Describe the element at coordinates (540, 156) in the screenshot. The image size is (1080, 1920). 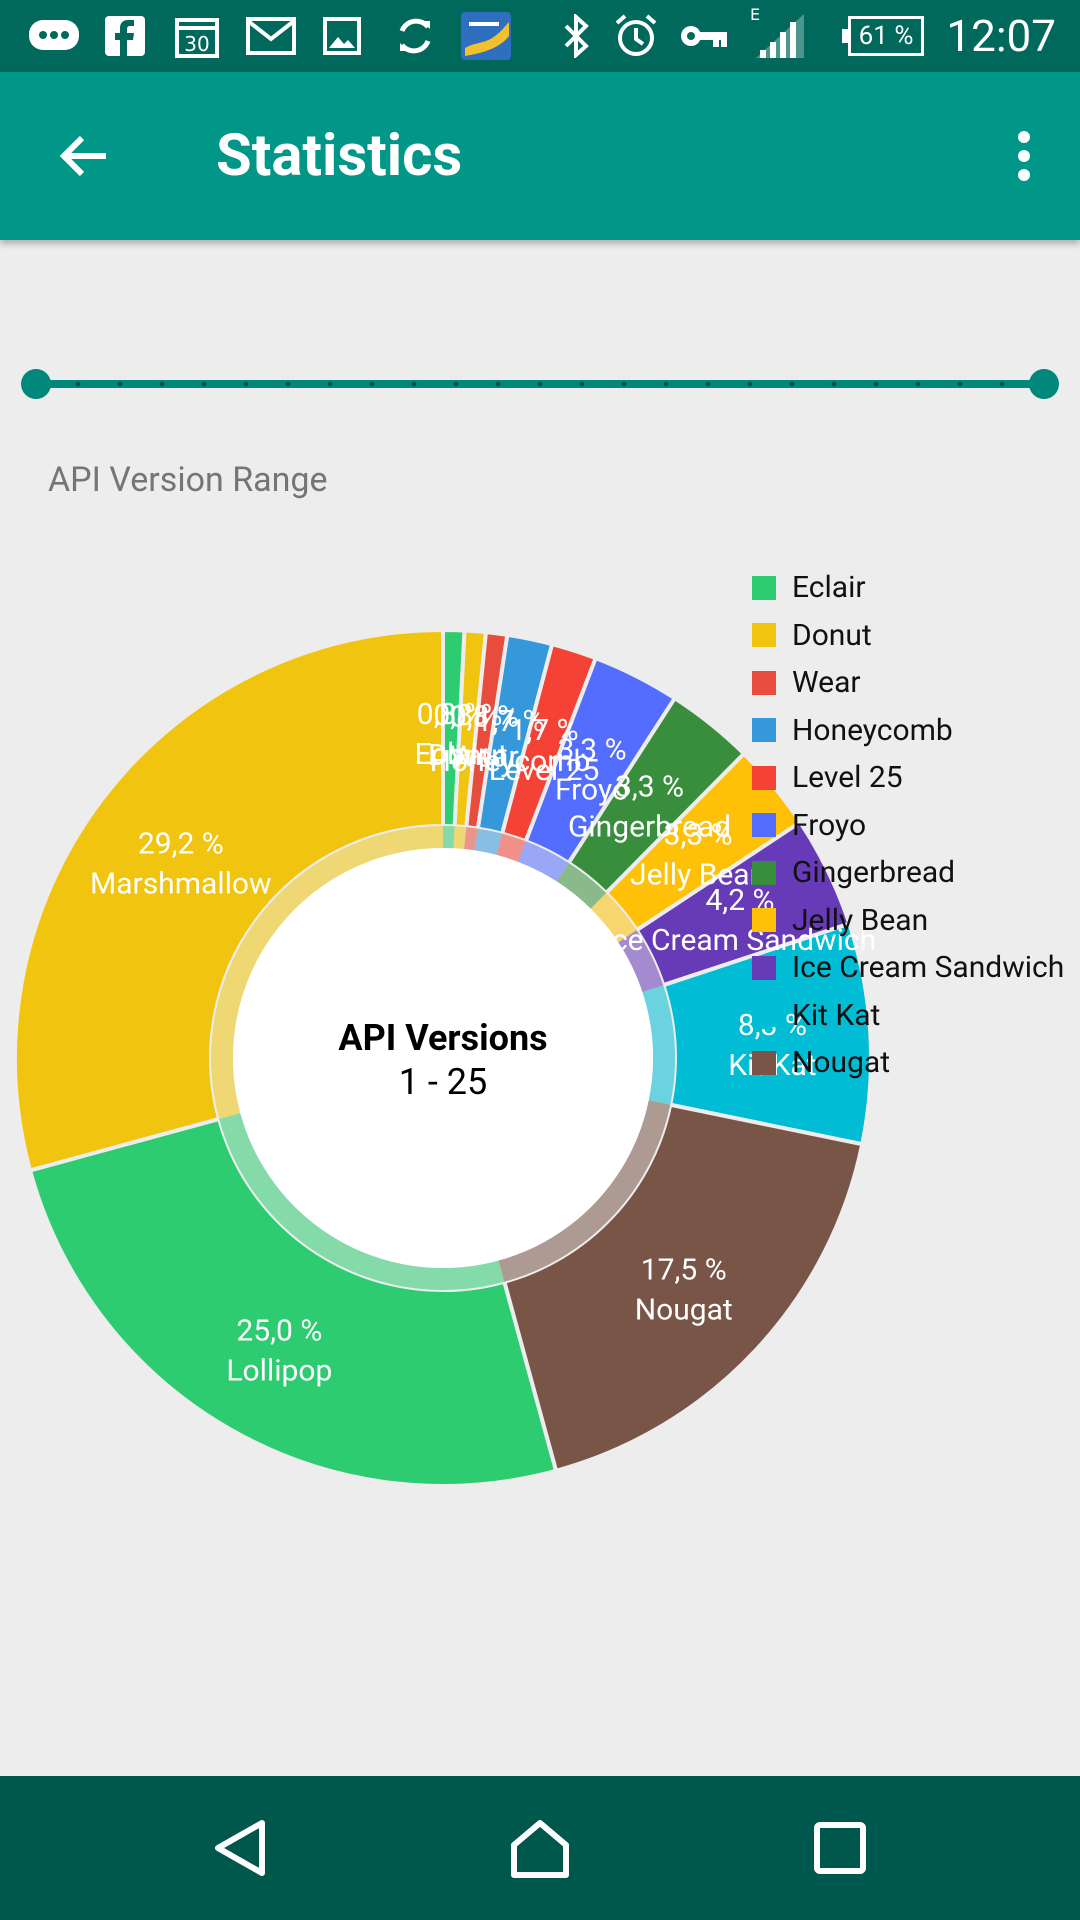
I see `app-bar: Statistics` at that location.